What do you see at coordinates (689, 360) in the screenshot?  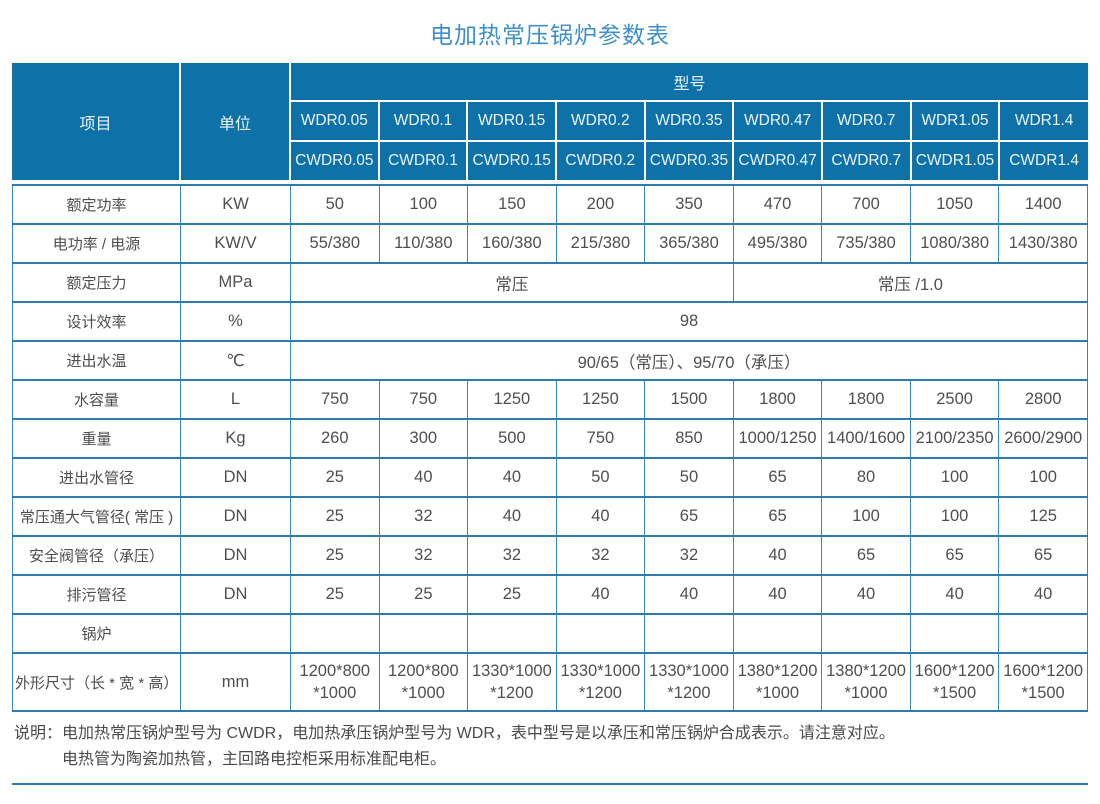 I see `span-cell: 90/65（常压）、95/70（承压）` at bounding box center [689, 360].